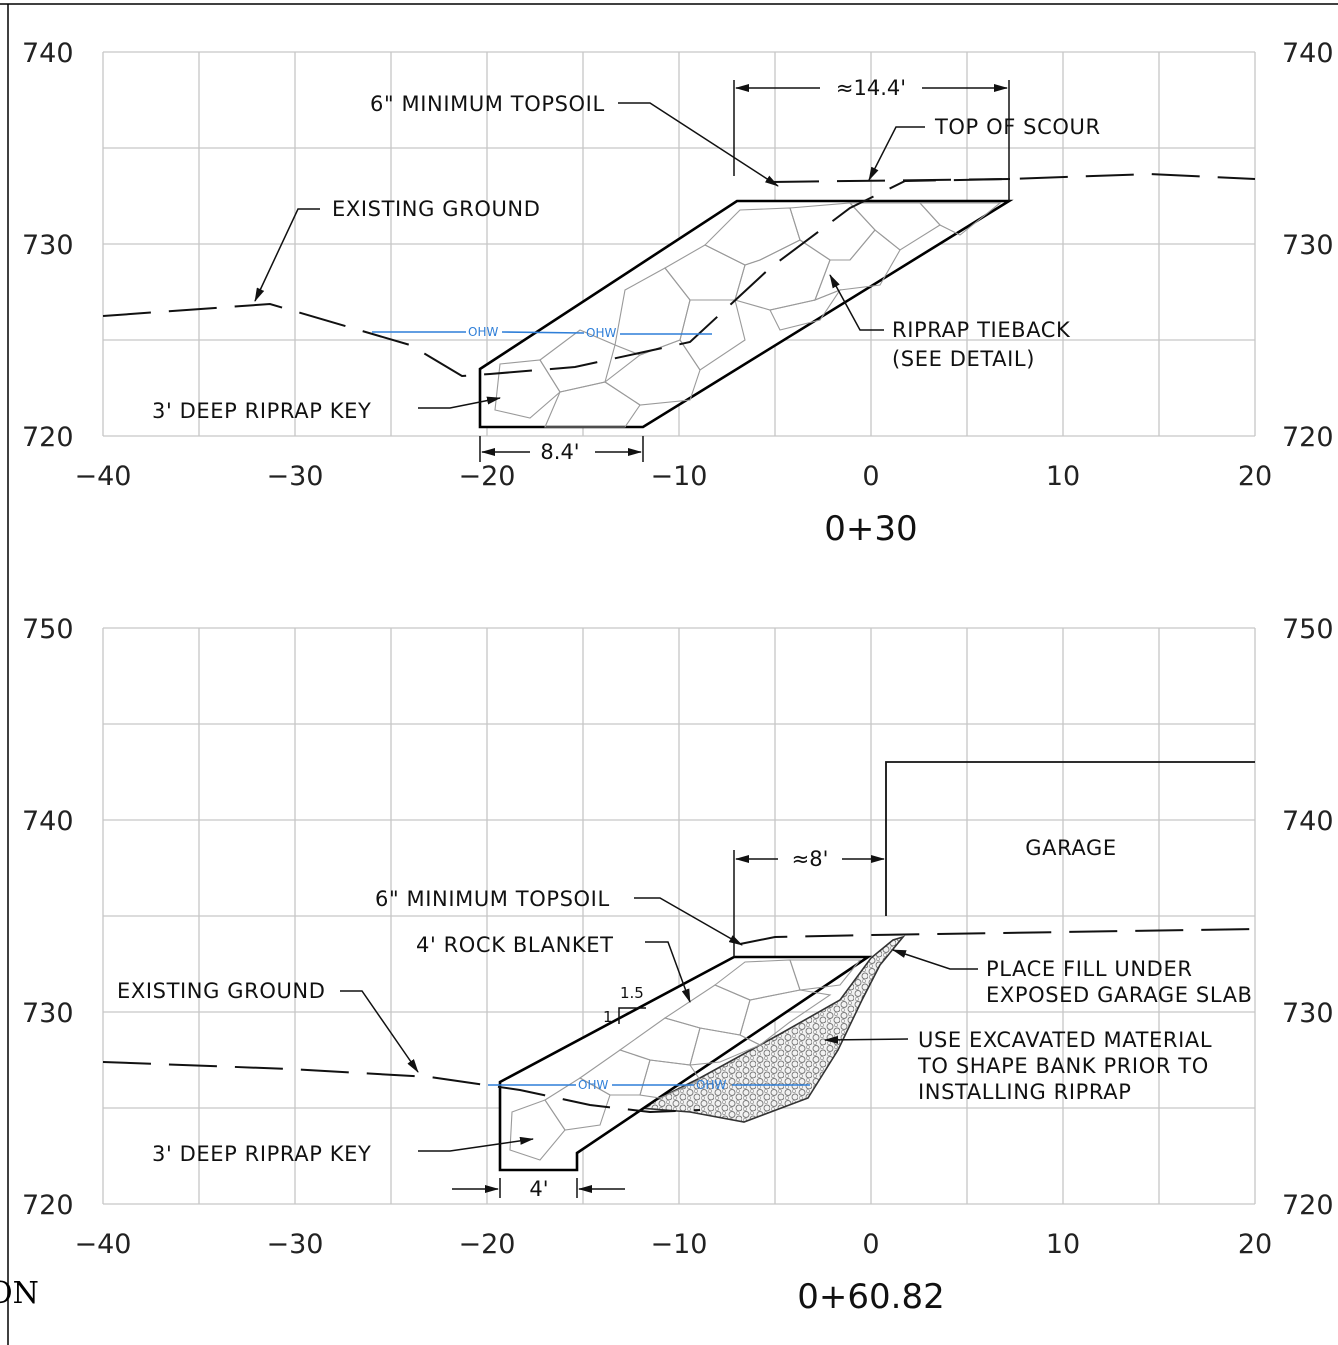 The width and height of the screenshot is (1338, 1345). Describe the element at coordinates (1089, 969) in the screenshot. I see `callout-place-fill: PLACE FILL UNDER` at that location.